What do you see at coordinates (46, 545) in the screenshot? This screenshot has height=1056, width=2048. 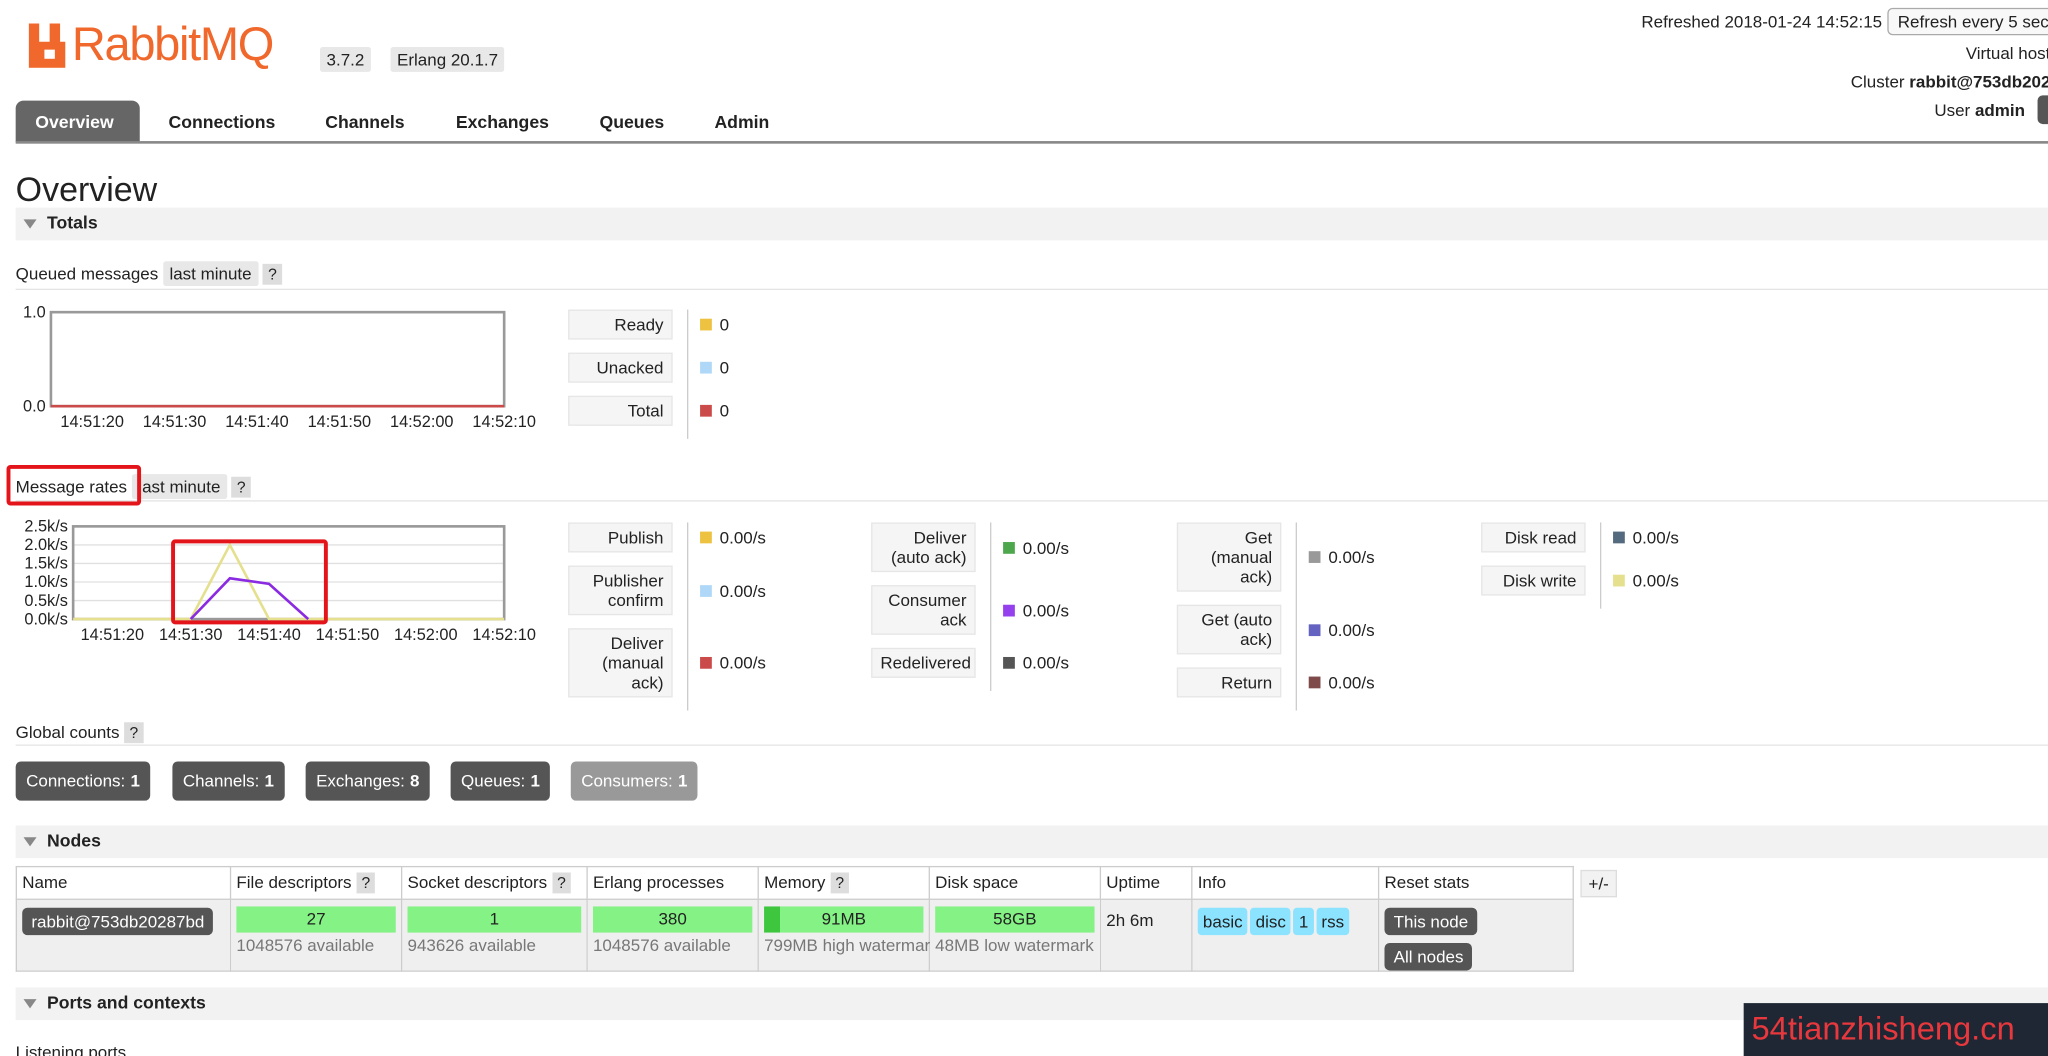 I see `y-tick-label: 2.0k/s` at bounding box center [46, 545].